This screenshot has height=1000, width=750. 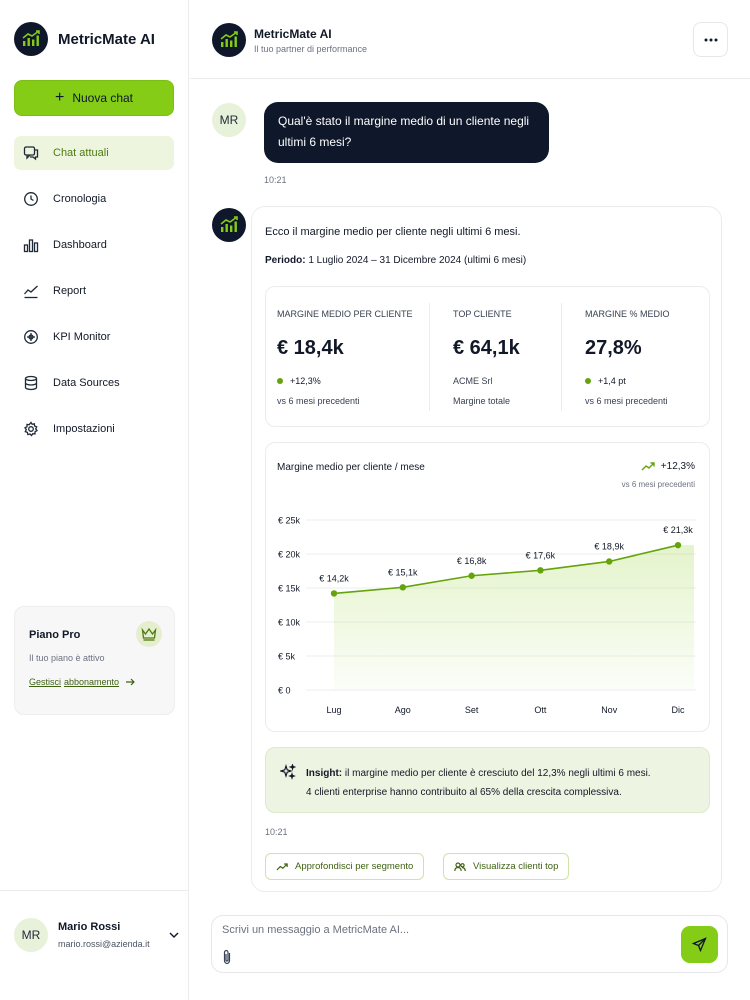 I want to click on period-label: Periodo:, so click(x=285, y=260).